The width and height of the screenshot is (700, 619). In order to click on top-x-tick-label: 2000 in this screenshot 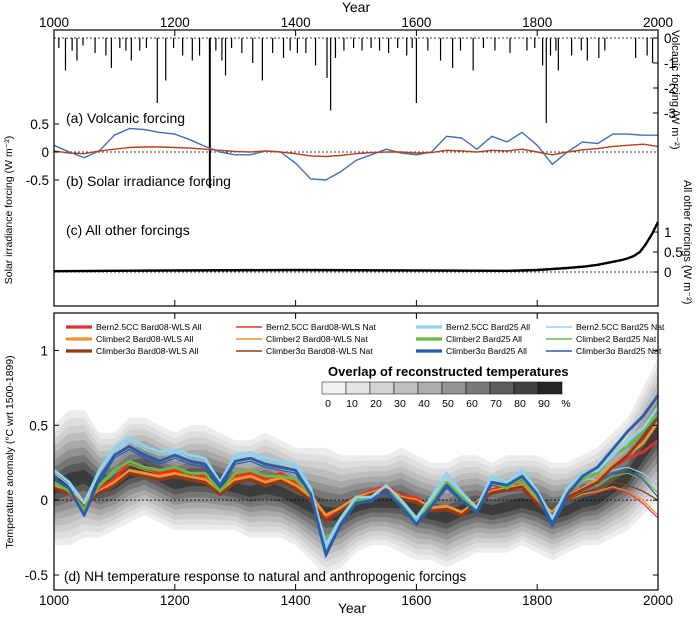, I will do `click(658, 22)`.